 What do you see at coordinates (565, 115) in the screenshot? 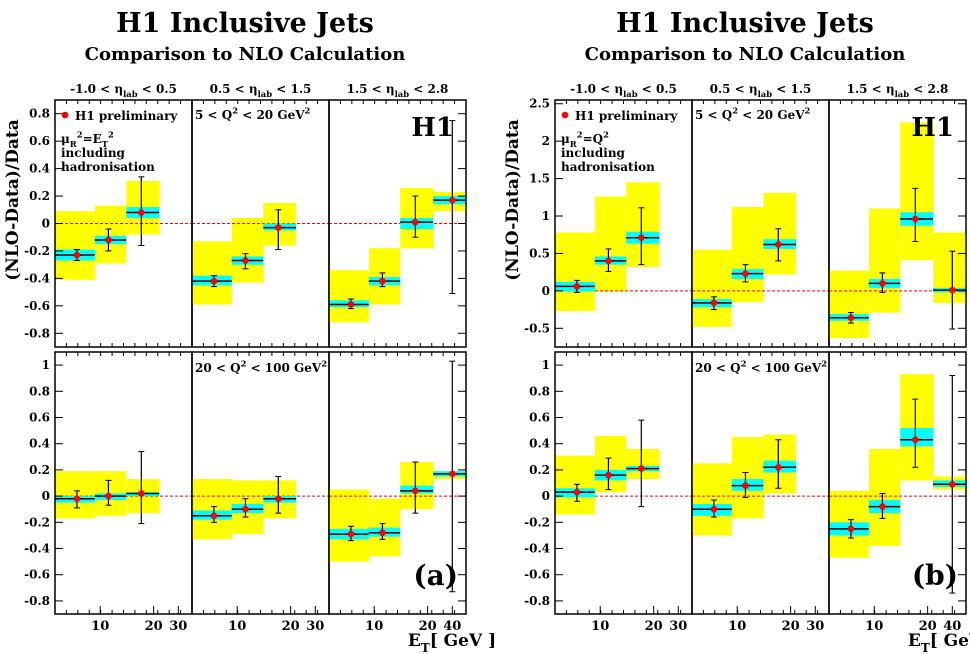
I see `legend-marker` at bounding box center [565, 115].